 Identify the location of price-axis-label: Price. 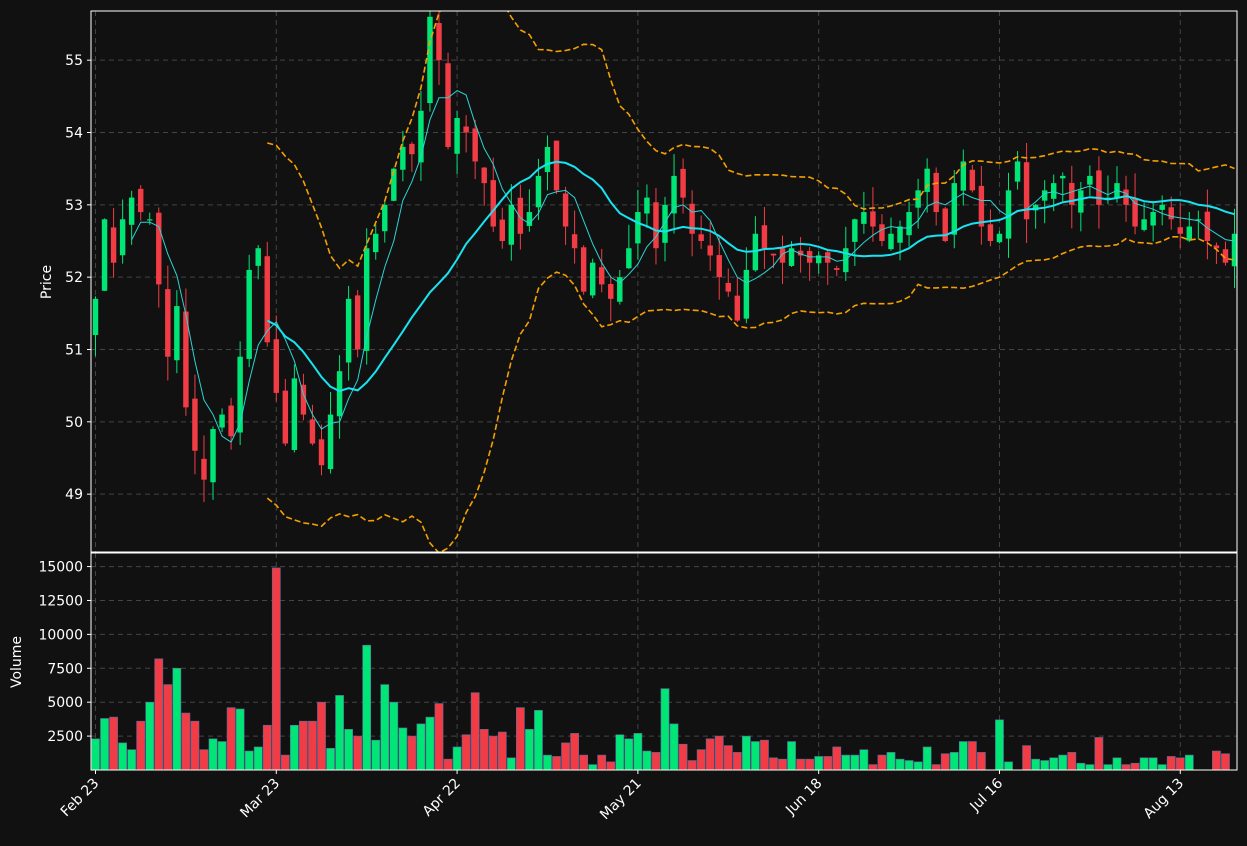
(47, 282).